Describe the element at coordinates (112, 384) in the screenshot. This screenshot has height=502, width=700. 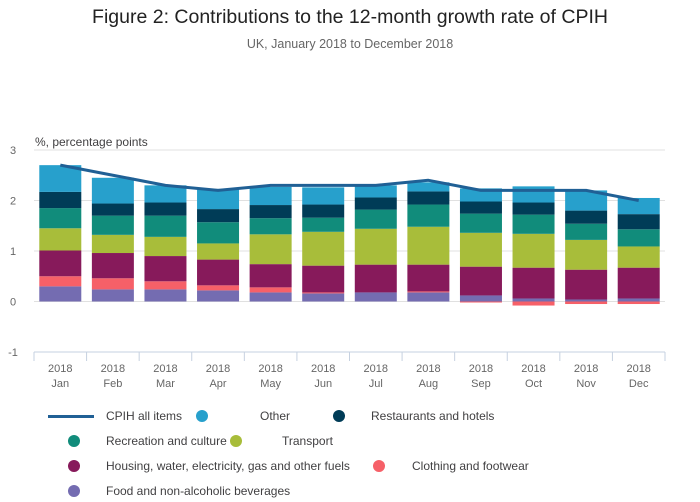
I see `x-tick-label-month: Feb` at that location.